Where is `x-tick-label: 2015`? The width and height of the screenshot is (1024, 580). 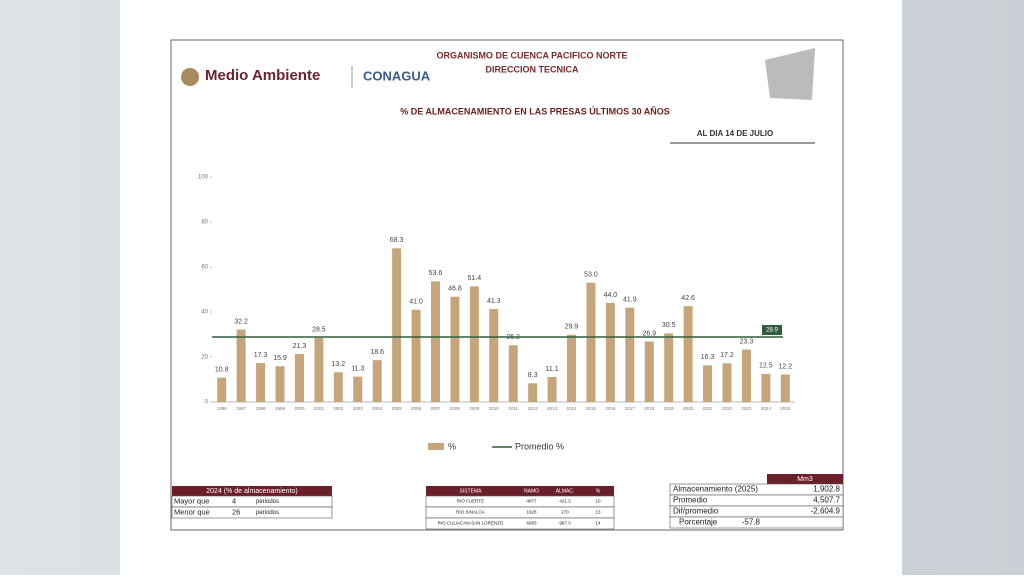
x-tick-label: 2015 is located at coordinates (591, 408).